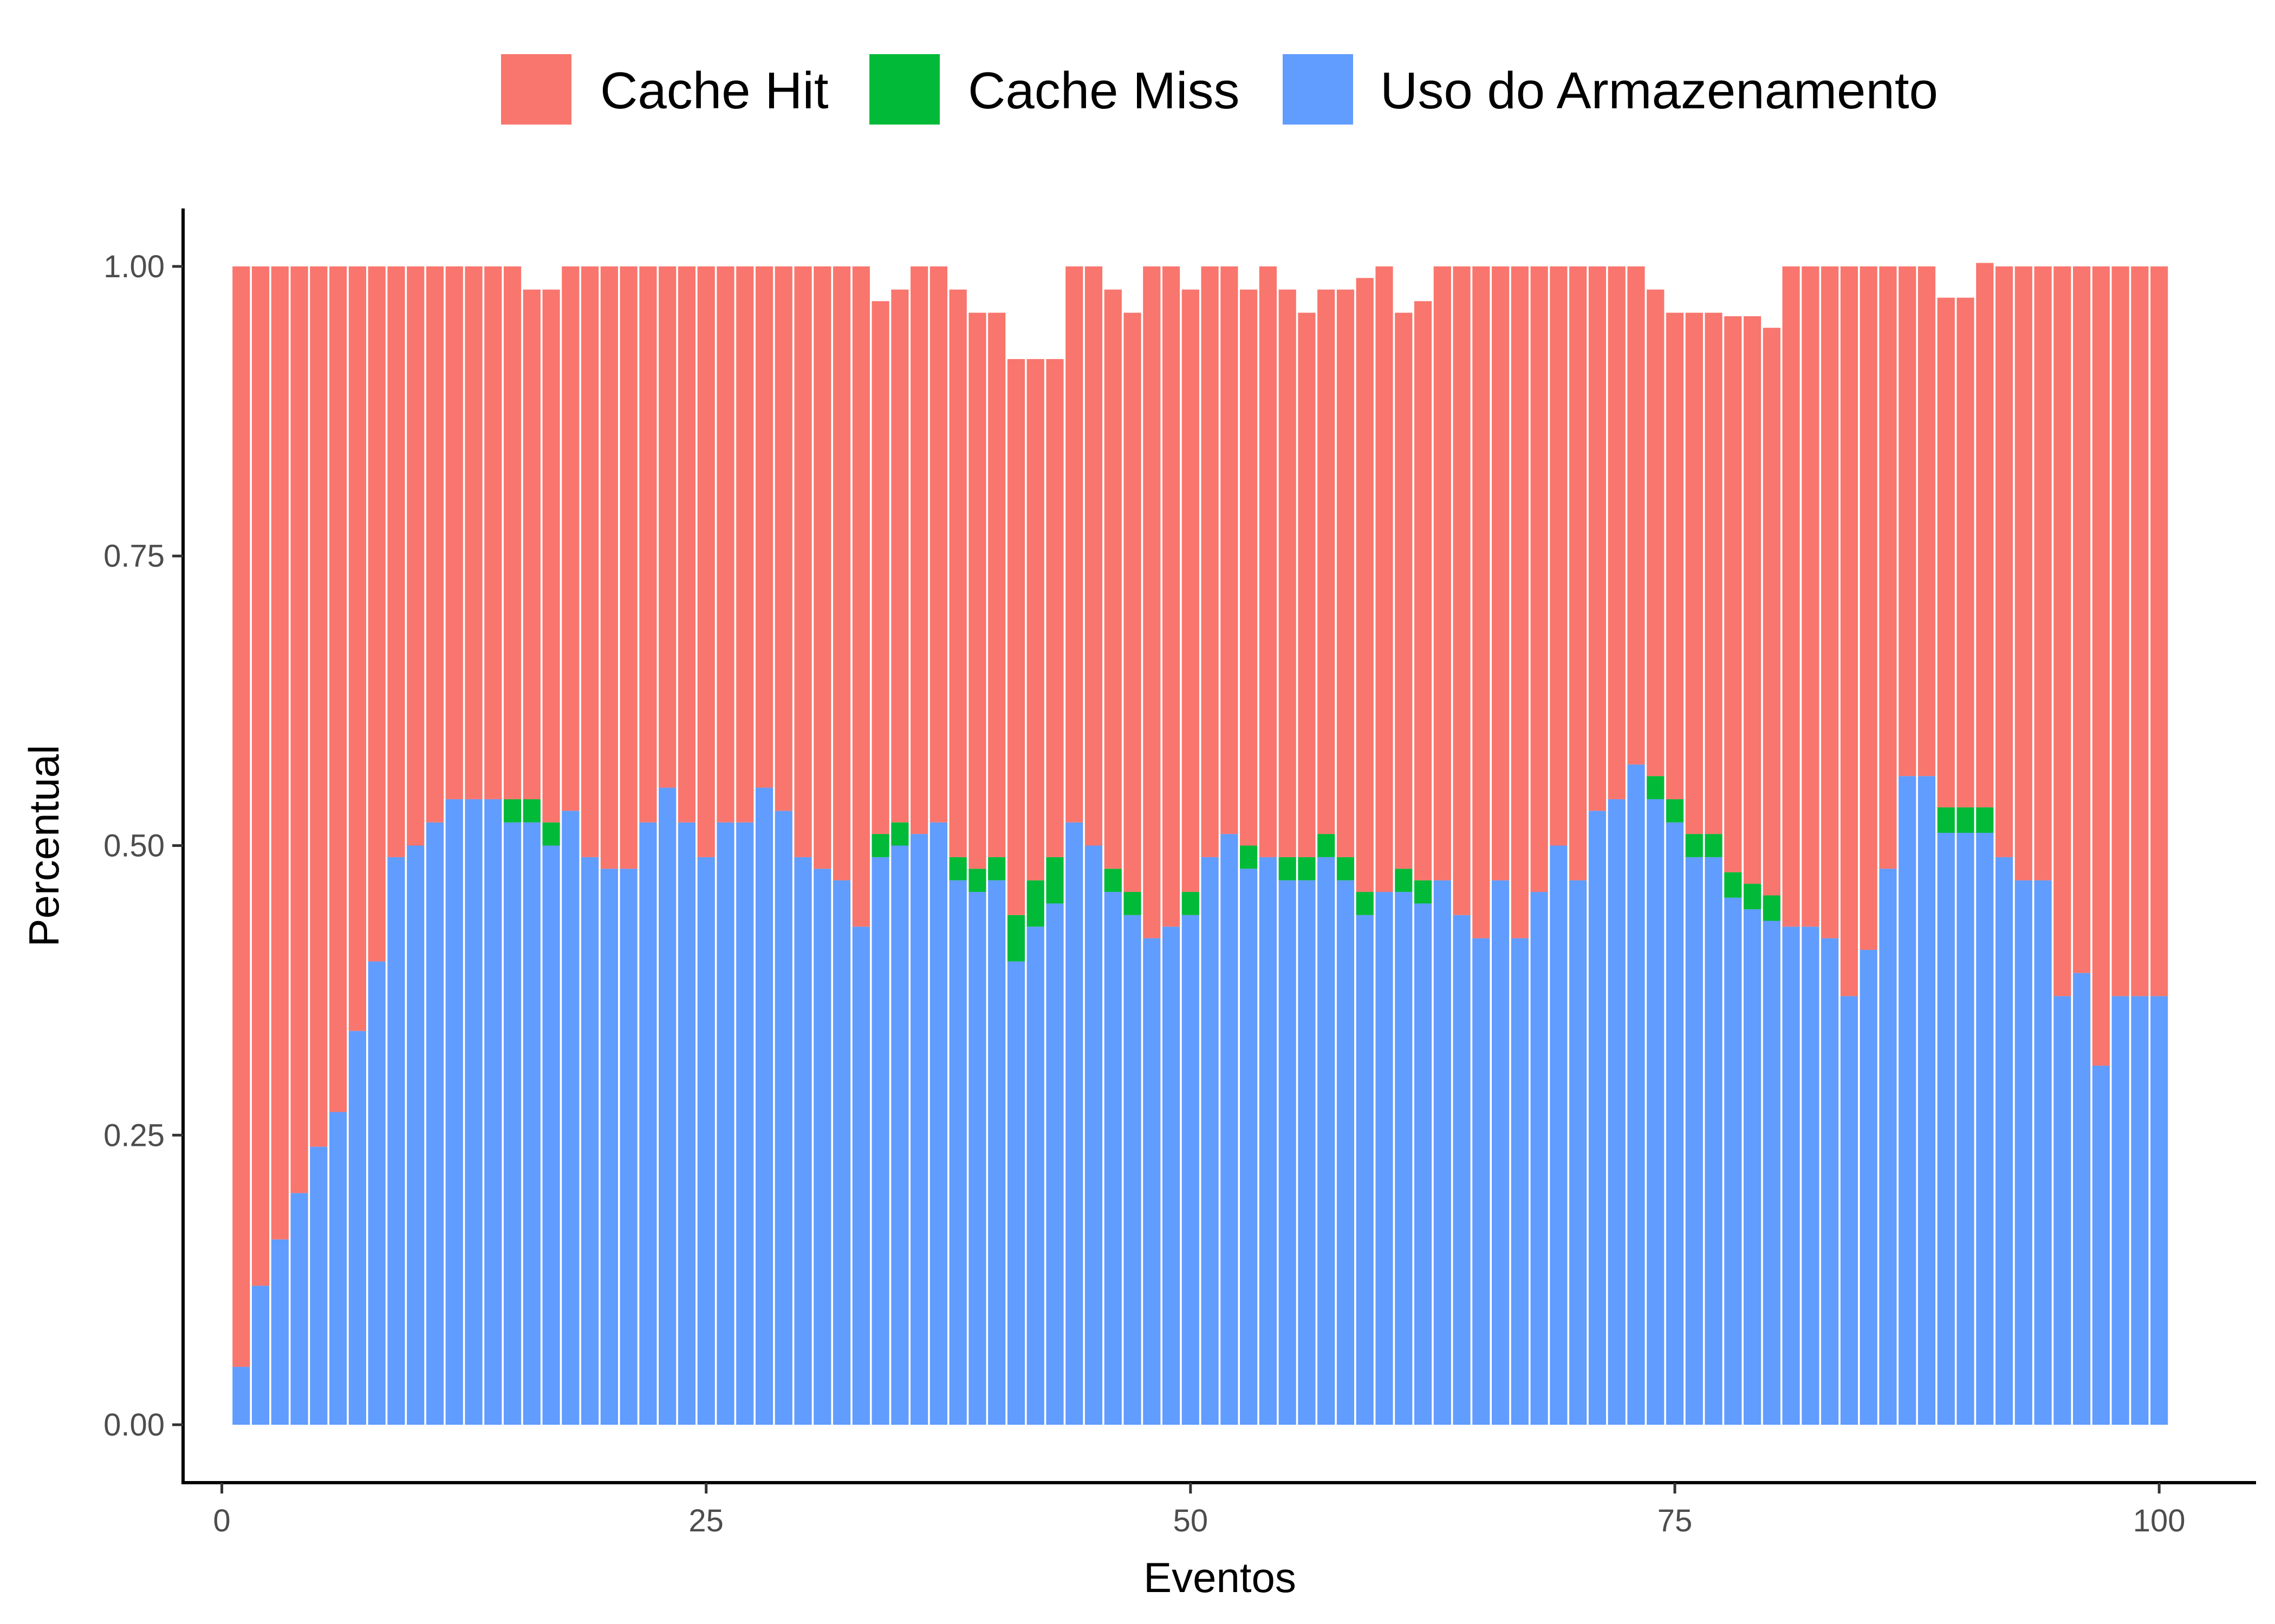 This screenshot has height=1624, width=2275. Describe the element at coordinates (714, 91) in the screenshot. I see `legend-label-cache-hit: Cache Hit` at that location.